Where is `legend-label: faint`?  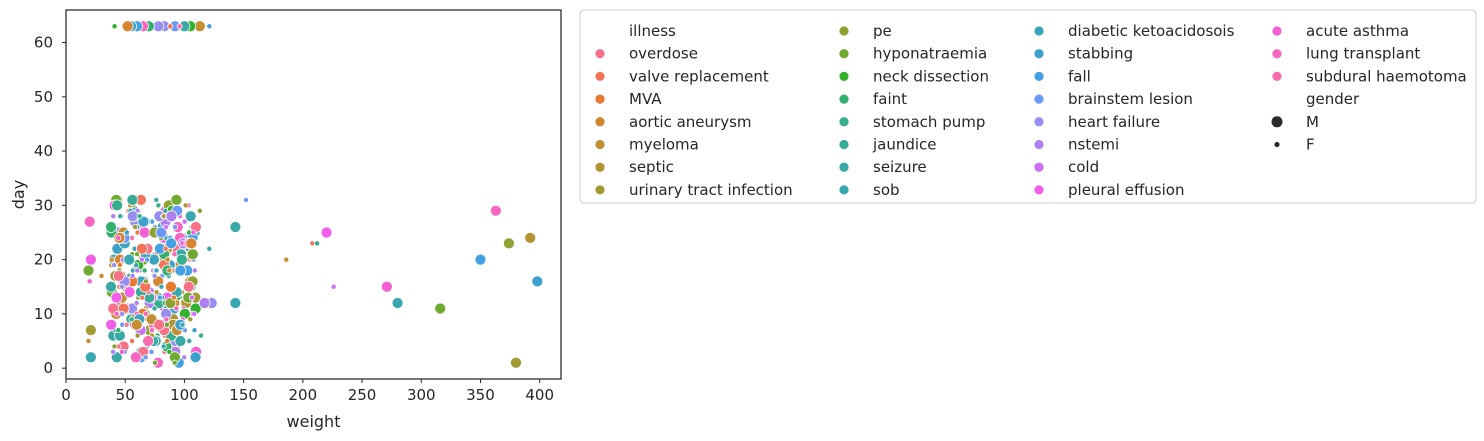 legend-label: faint is located at coordinates (890, 99).